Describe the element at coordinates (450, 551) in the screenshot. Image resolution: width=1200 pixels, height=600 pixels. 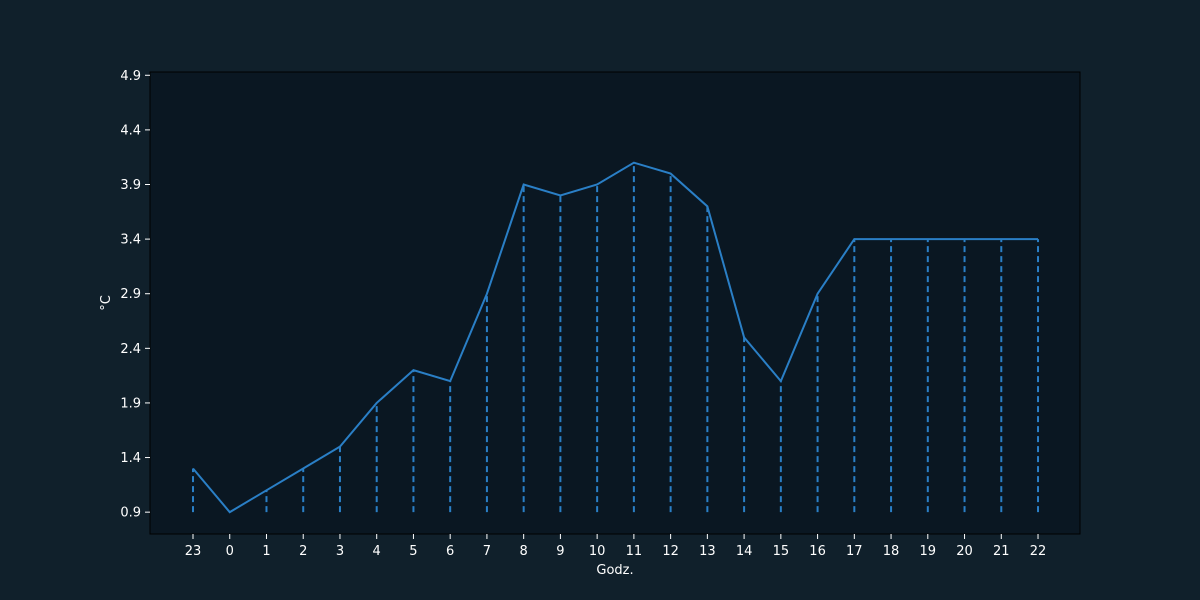
I see `x-tick-label: 6` at that location.